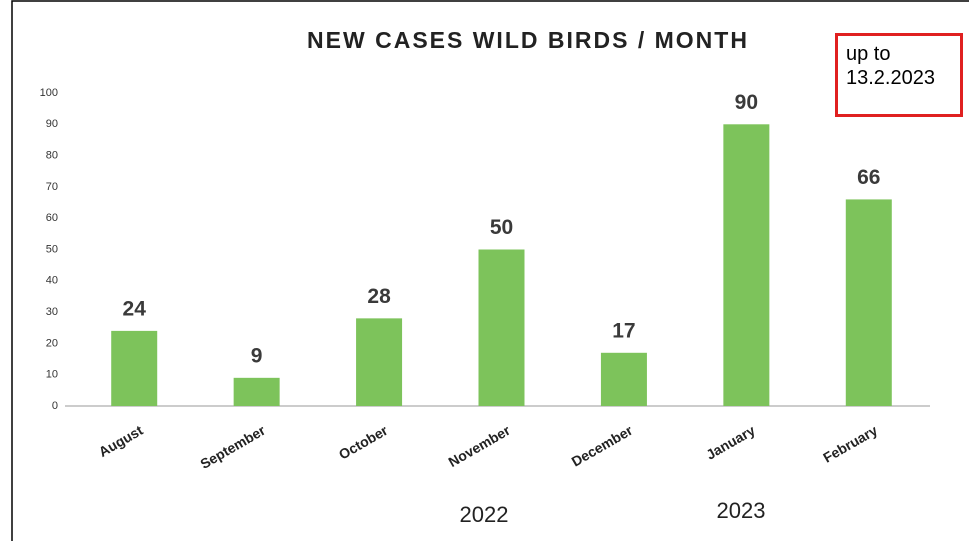 Image resolution: width=969 pixels, height=541 pixels. I want to click on data-label: 9, so click(257, 355).